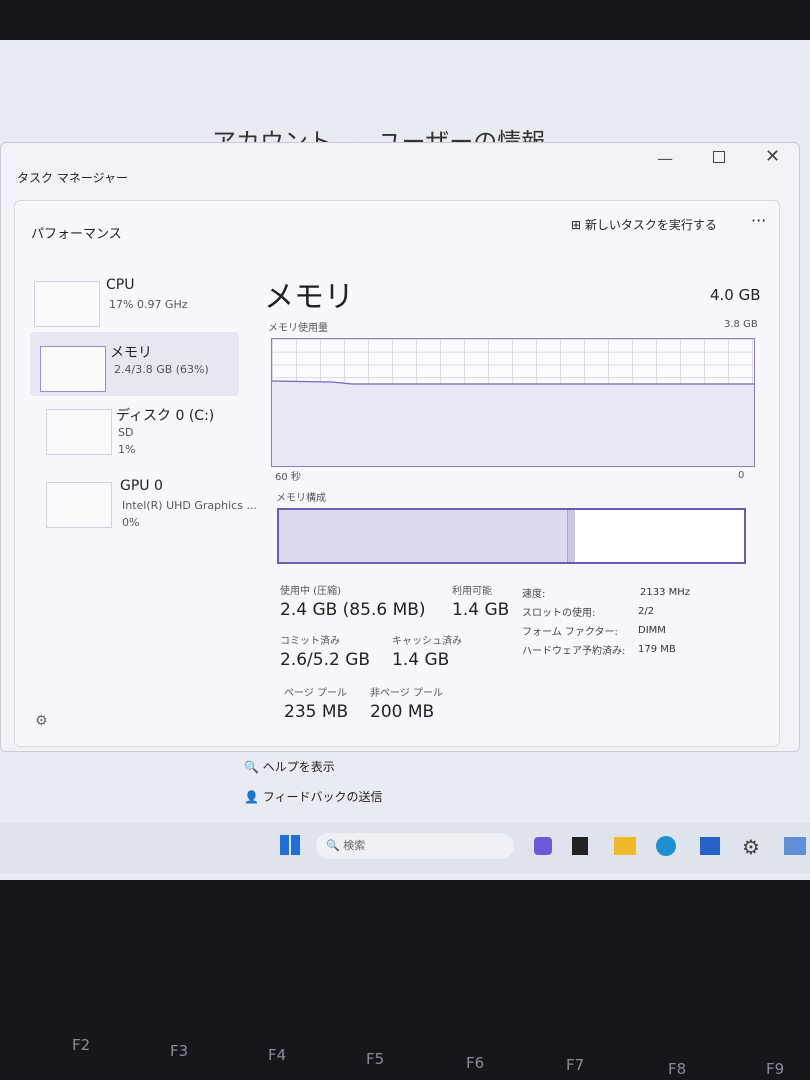  Describe the element at coordinates (120, 285) in the screenshot. I see `sidebar-label: CPU` at that location.